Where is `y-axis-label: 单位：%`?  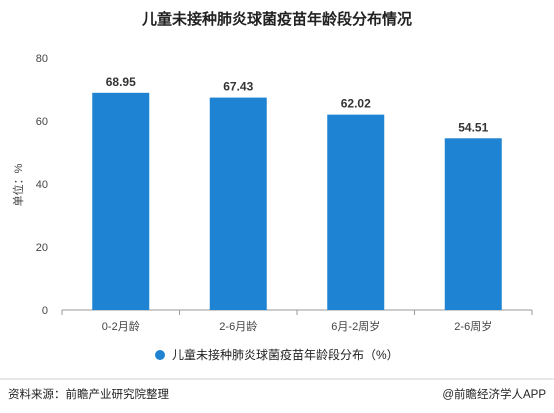 y-axis-label: 单位：% is located at coordinates (18, 184).